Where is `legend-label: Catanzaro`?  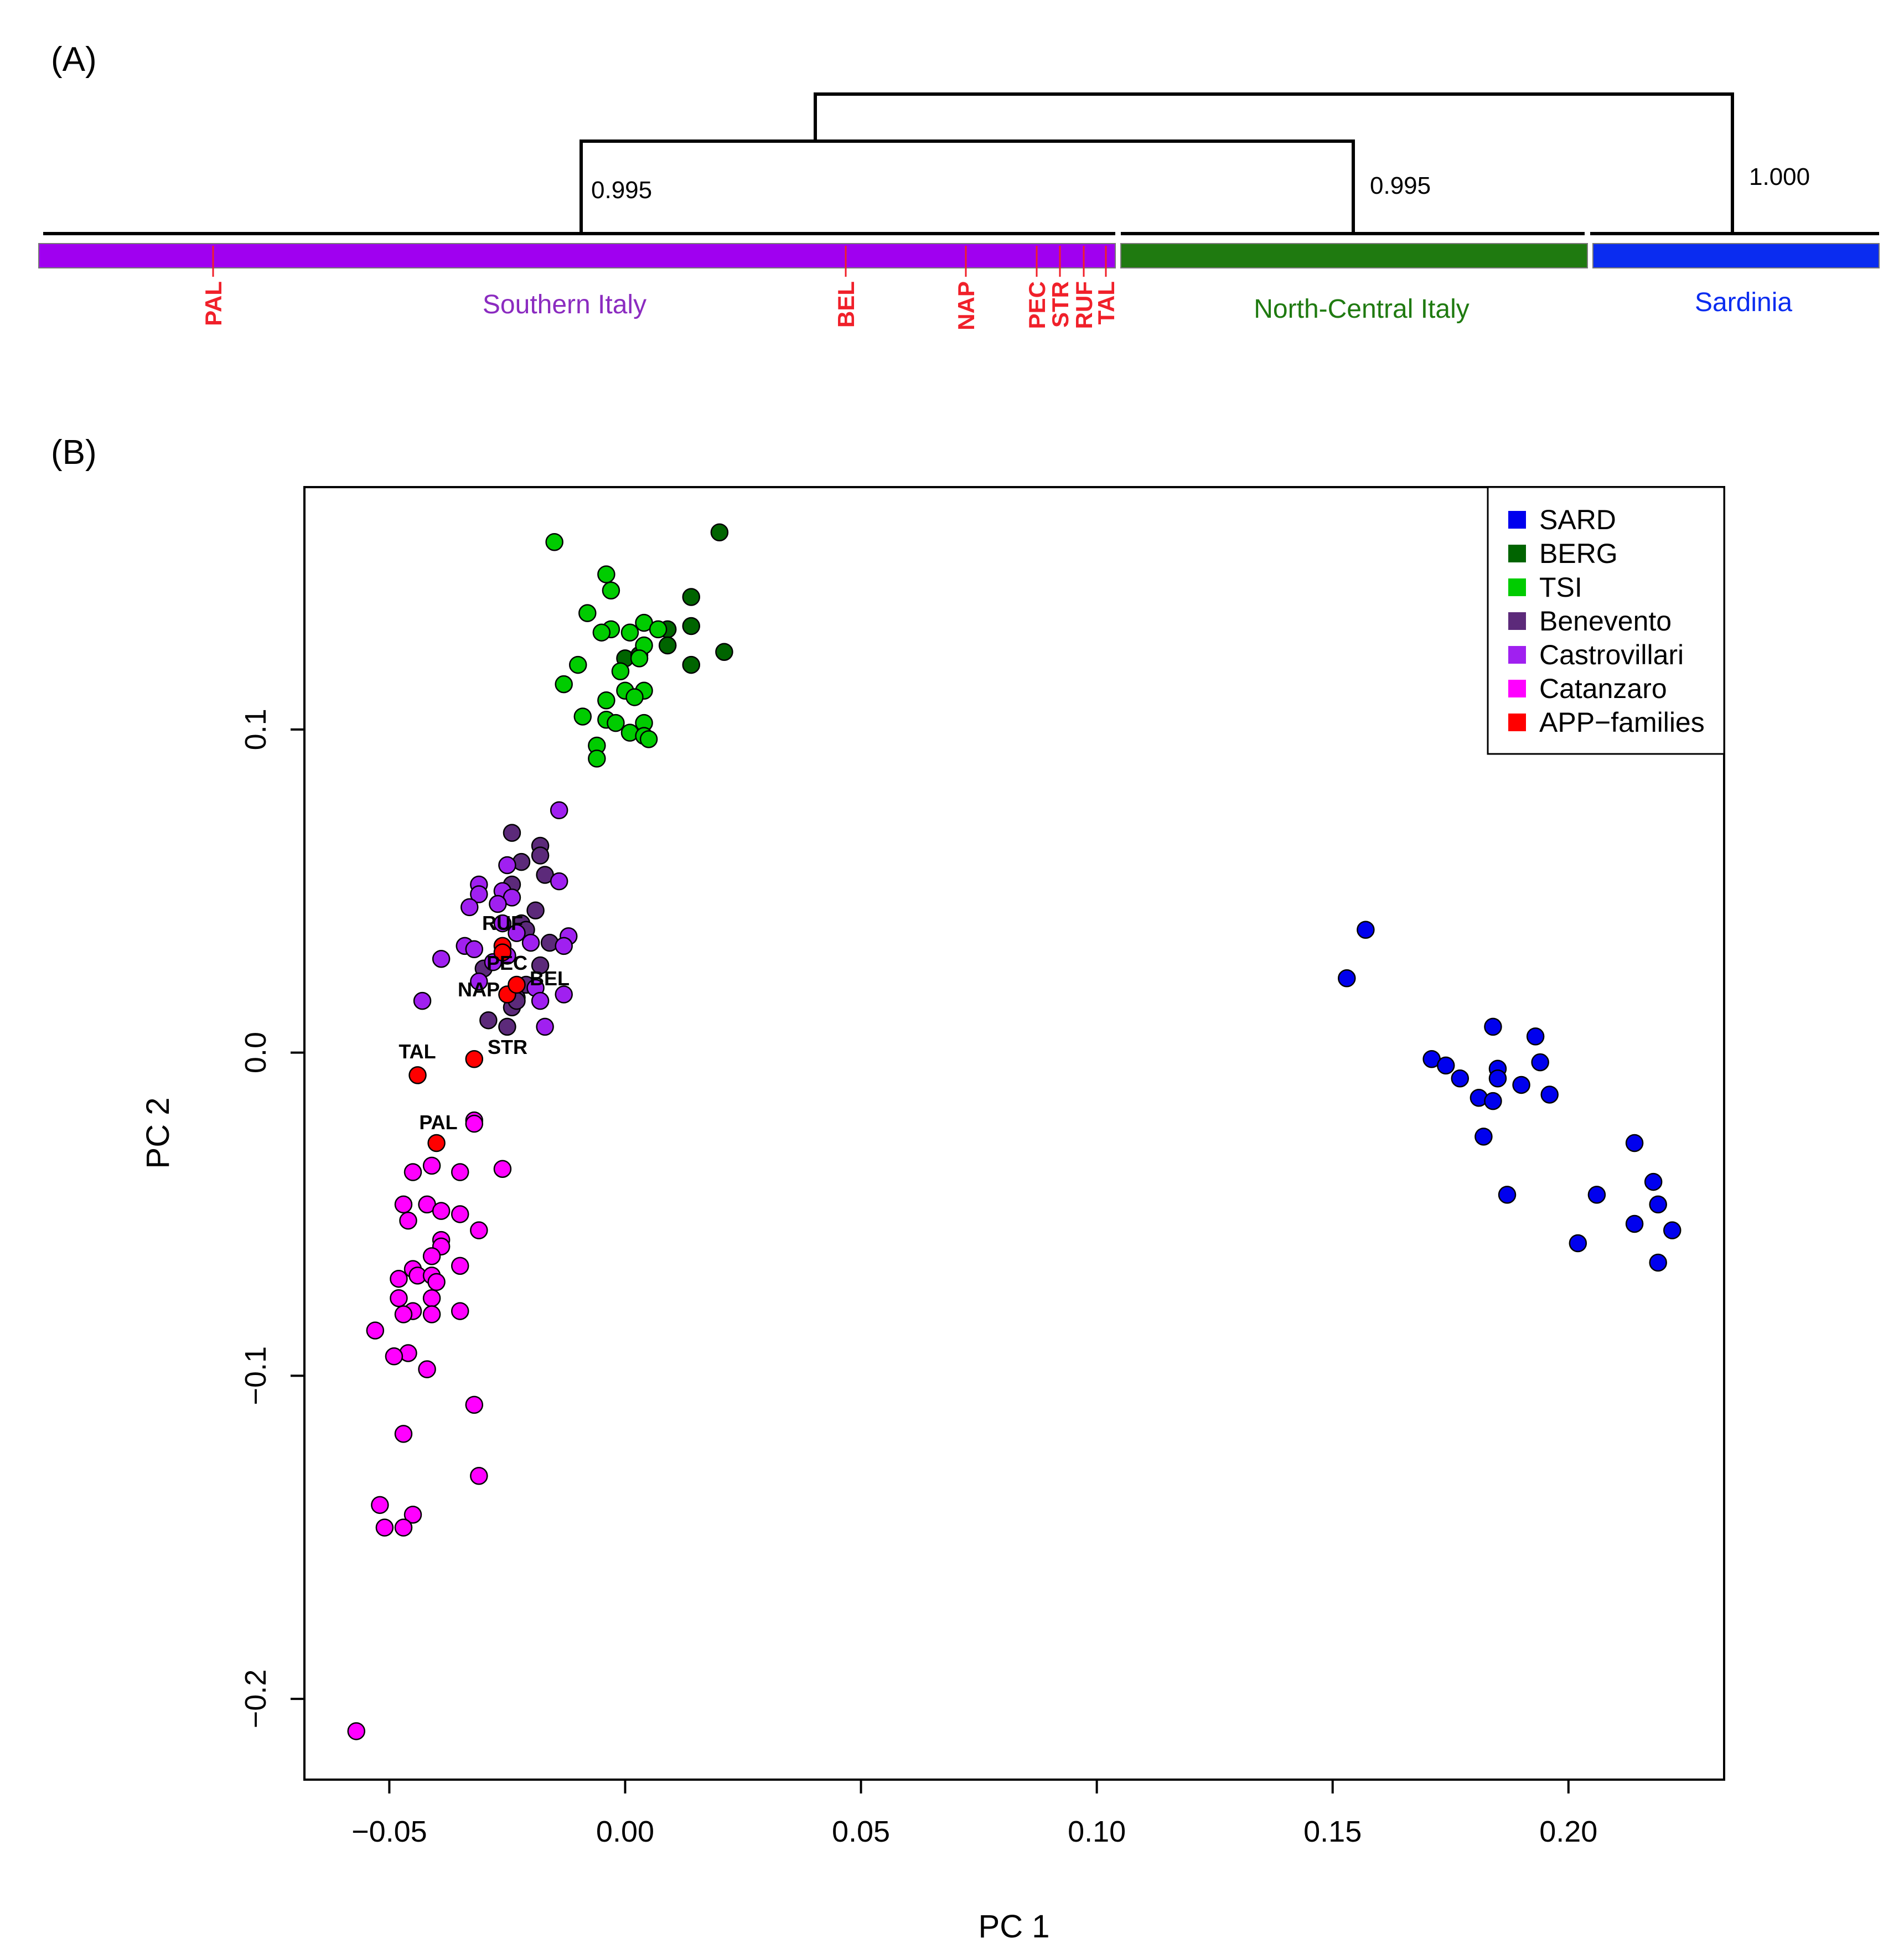
legend-label: Catanzaro is located at coordinates (1603, 689).